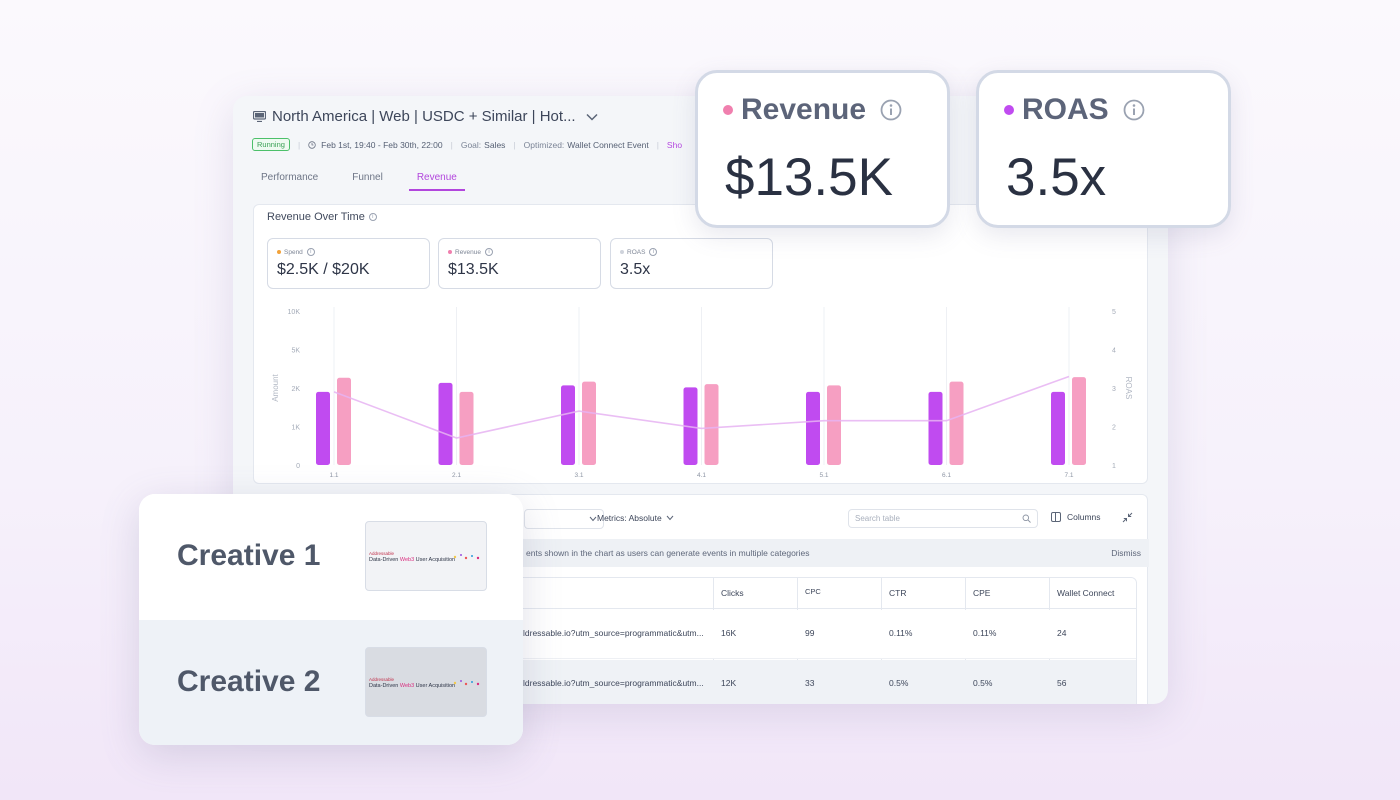 This screenshot has width=1400, height=800. I want to click on revenue-label-text: Revenue, so click(468, 252).